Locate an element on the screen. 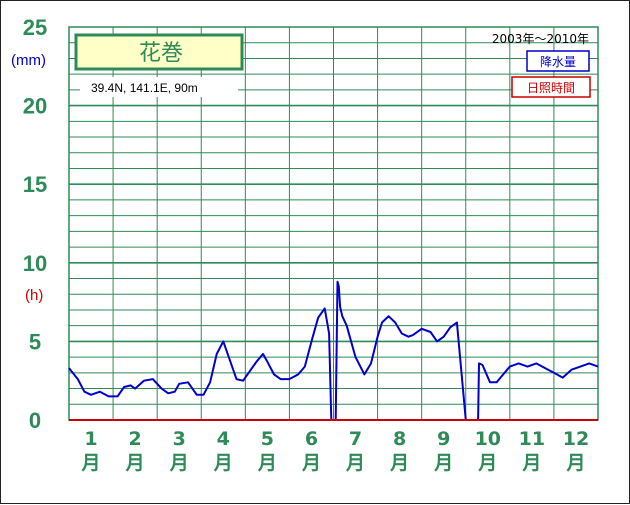 The width and height of the screenshot is (630, 505). y-tick-label: 20 is located at coordinates (35, 106).